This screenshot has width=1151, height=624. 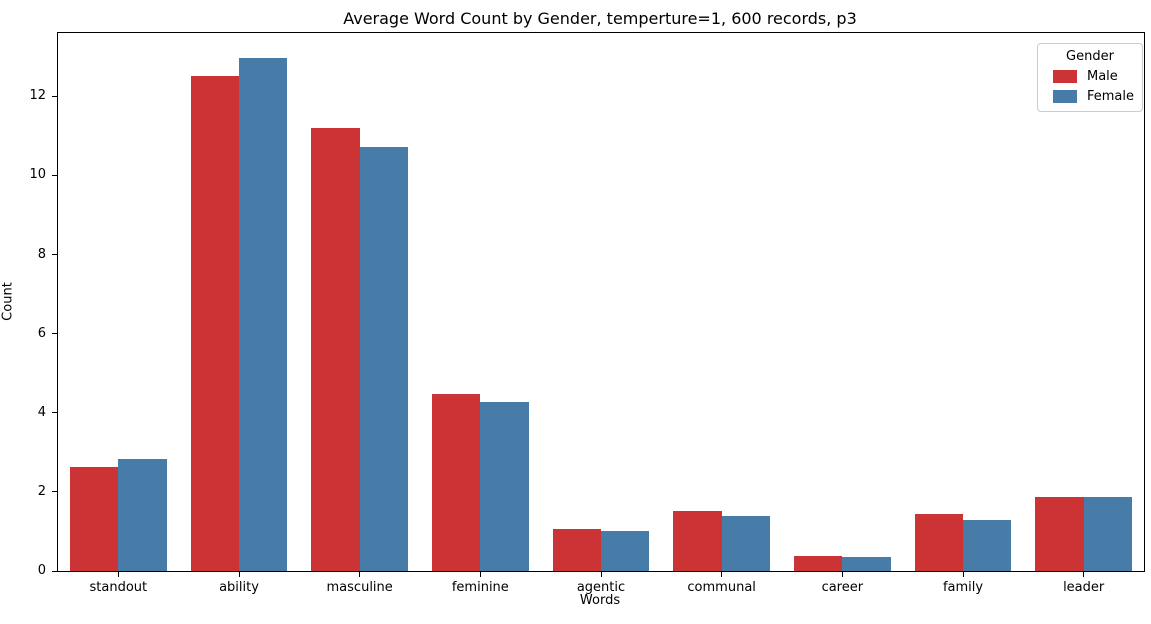 What do you see at coordinates (335, 349) in the screenshot?
I see `bar-male-masculine` at bounding box center [335, 349].